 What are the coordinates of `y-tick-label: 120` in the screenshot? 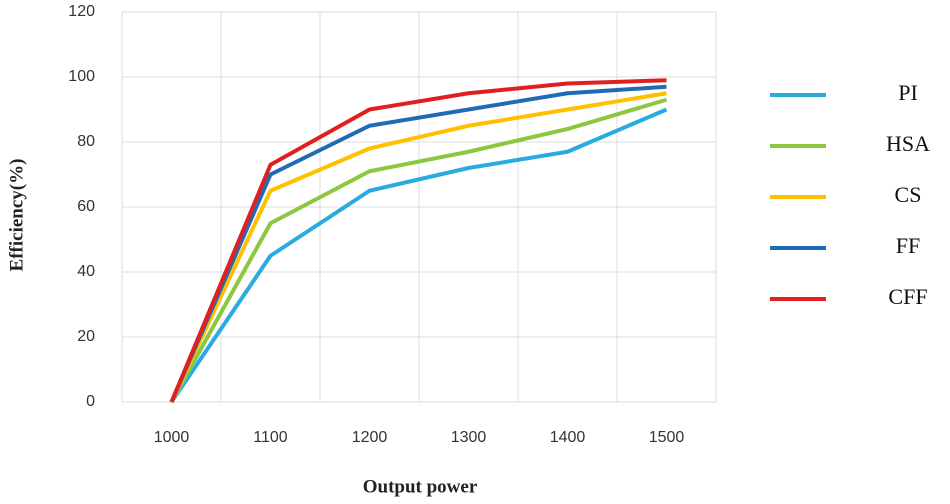 It's located at (81, 11).